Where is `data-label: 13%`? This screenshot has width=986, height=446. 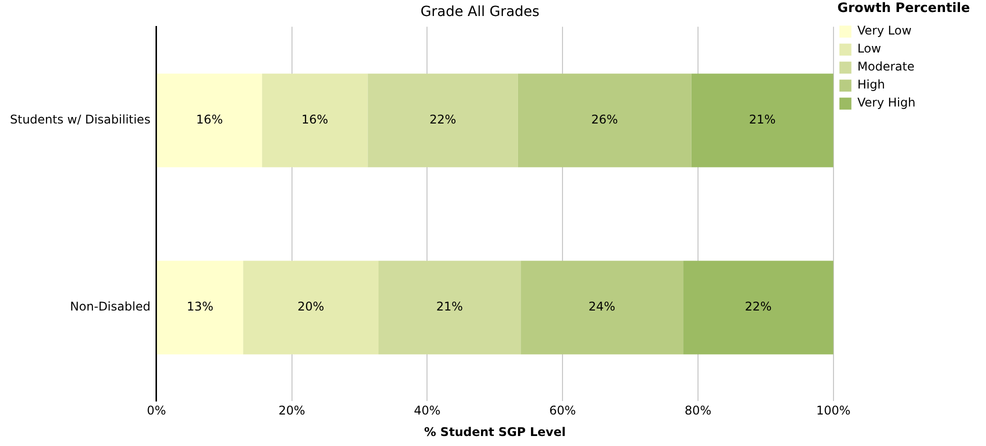 data-label: 13% is located at coordinates (200, 307).